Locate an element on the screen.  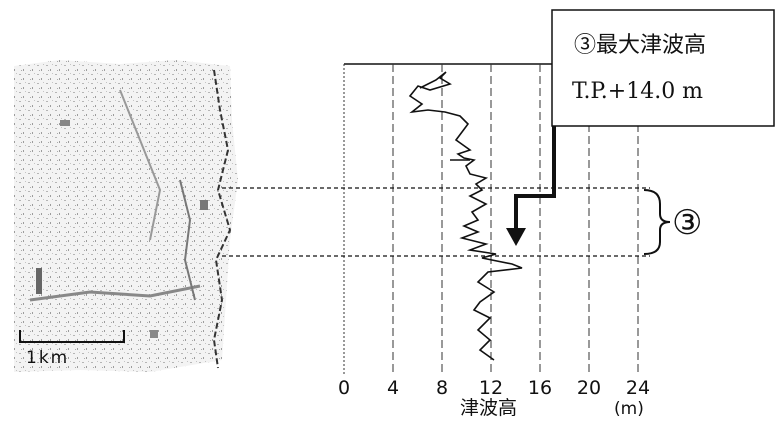
x-axis-label: 津波高 is located at coordinates (488, 408).